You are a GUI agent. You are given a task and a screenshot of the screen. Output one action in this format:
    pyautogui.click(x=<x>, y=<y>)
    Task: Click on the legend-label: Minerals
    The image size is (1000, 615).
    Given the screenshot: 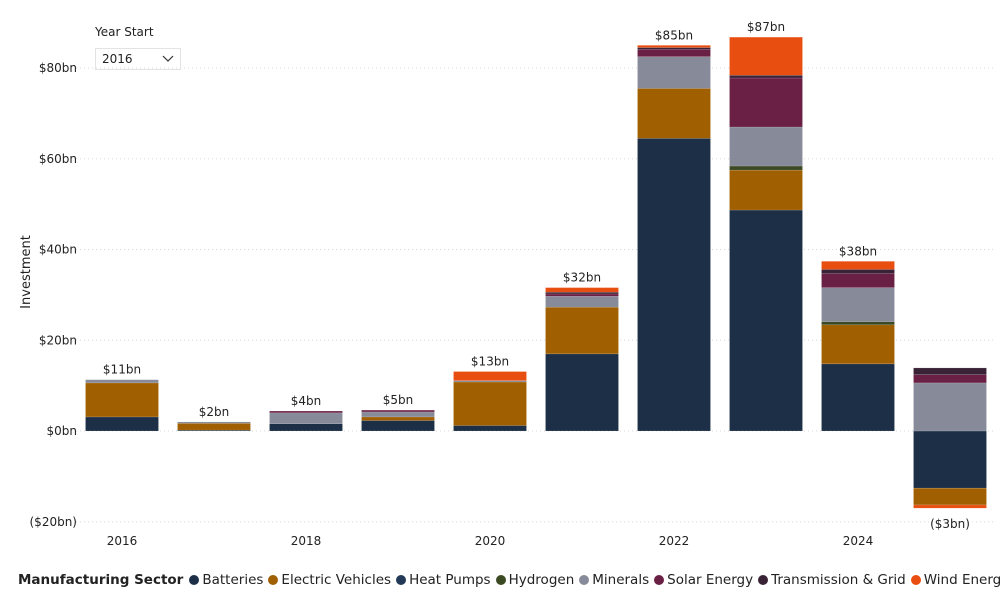 What is the action you would take?
    pyautogui.click(x=621, y=580)
    